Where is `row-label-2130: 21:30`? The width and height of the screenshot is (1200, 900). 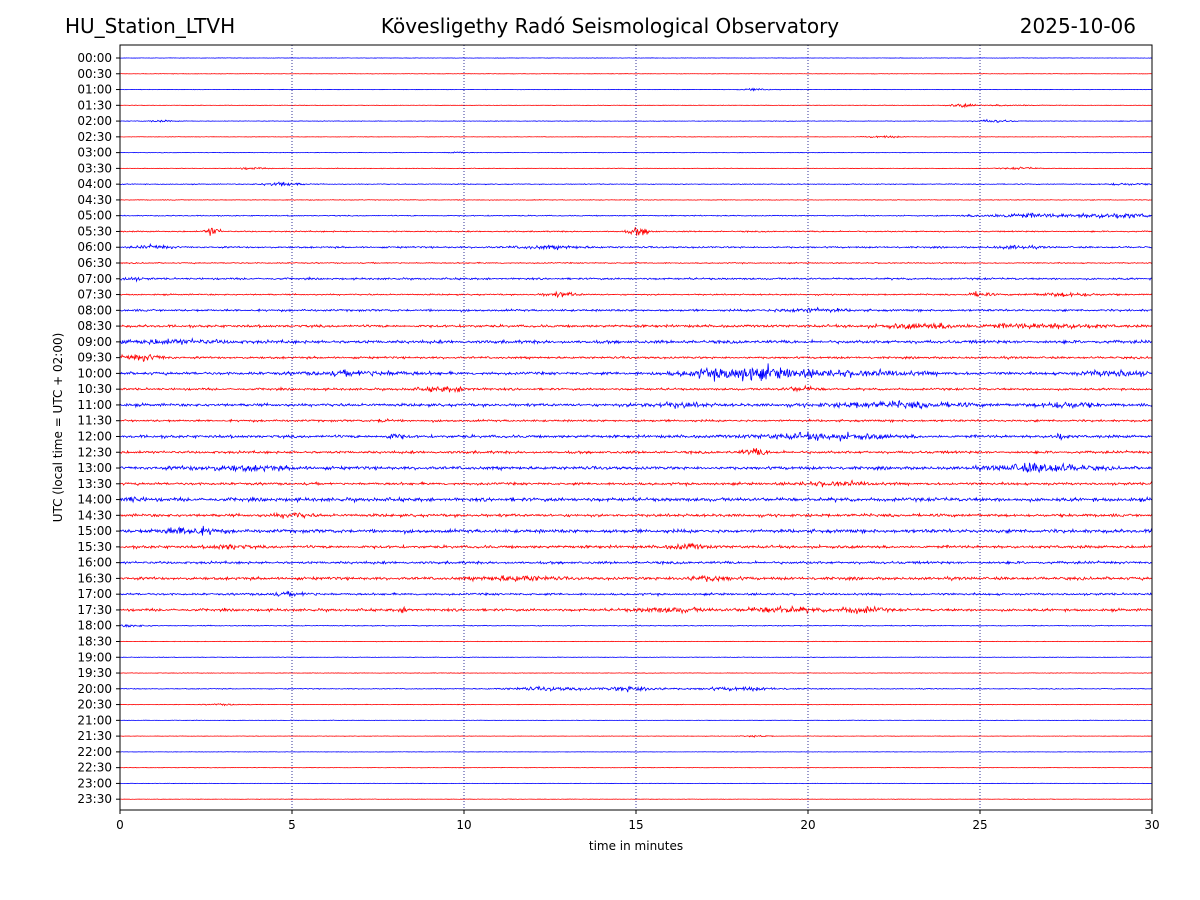 row-label-2130: 21:30 is located at coordinates (94, 736).